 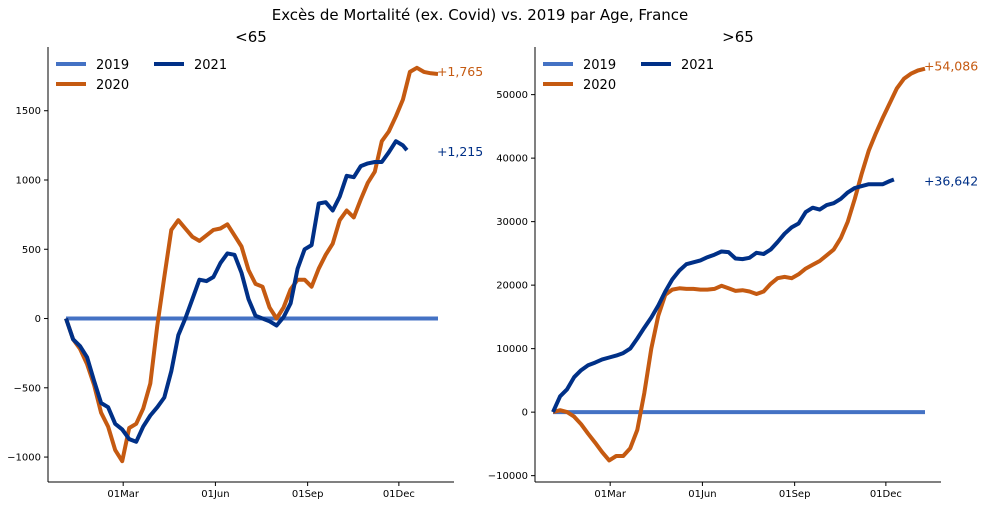 What do you see at coordinates (31, 250) in the screenshot?
I see `y-tick-label: 500` at bounding box center [31, 250].